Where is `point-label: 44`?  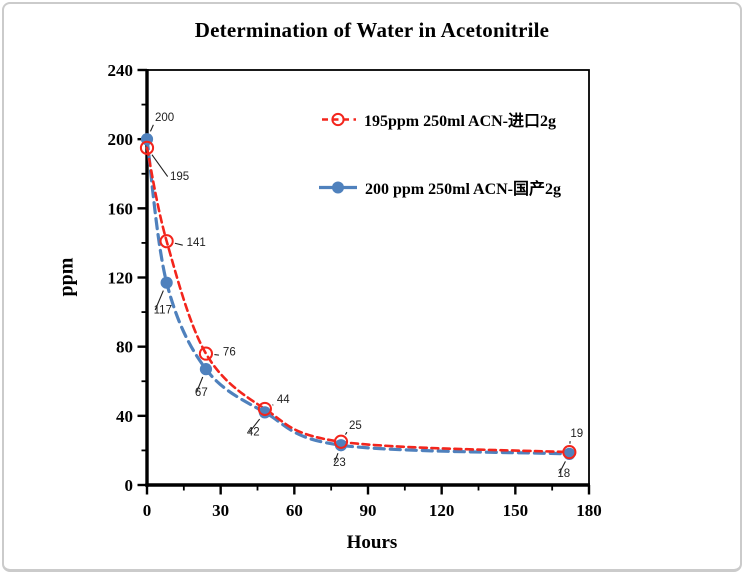
point-label: 44 is located at coordinates (283, 400).